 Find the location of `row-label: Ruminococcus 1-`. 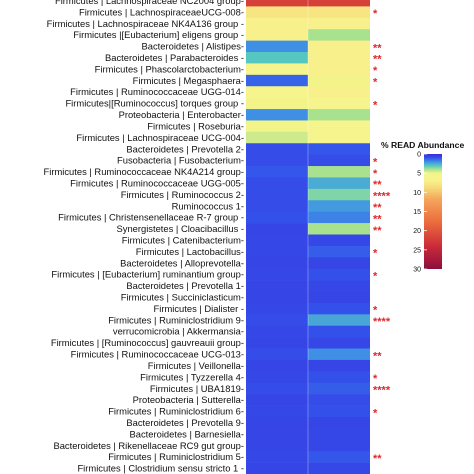

row-label: Ruminococcus 1- is located at coordinates (208, 205).